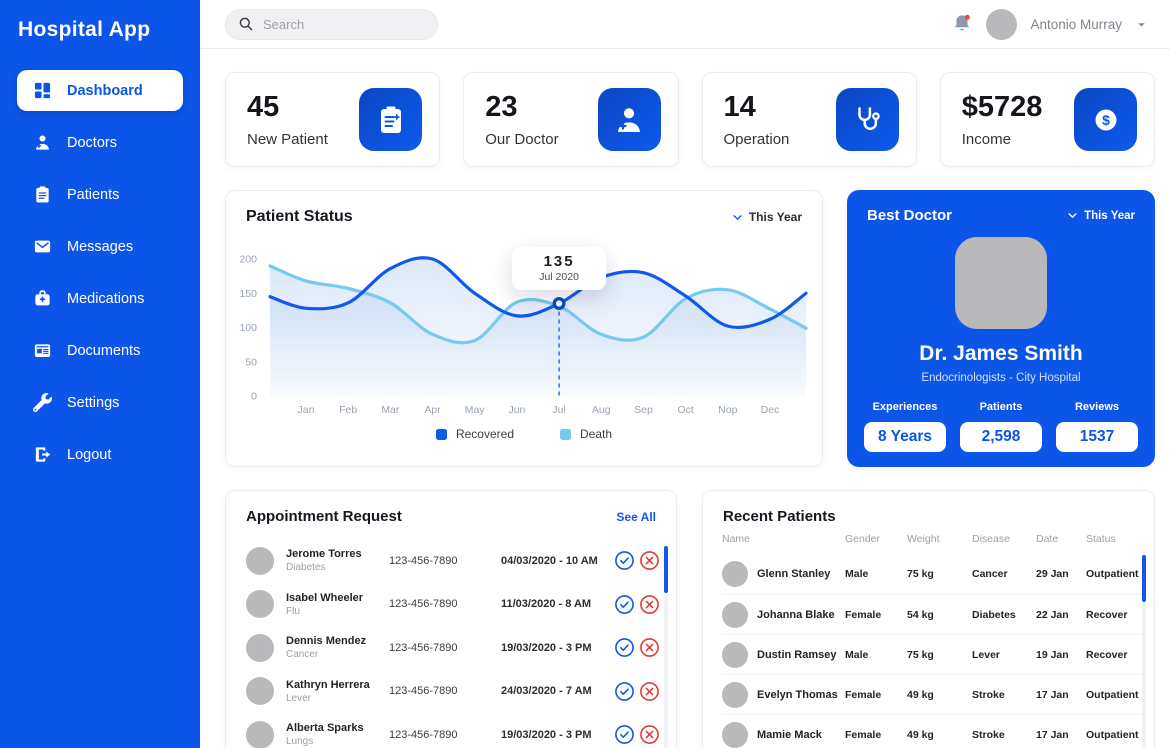 Image resolution: width=1170 pixels, height=748 pixels. I want to click on patient-status-filter-dropdown: This Year, so click(767, 217).